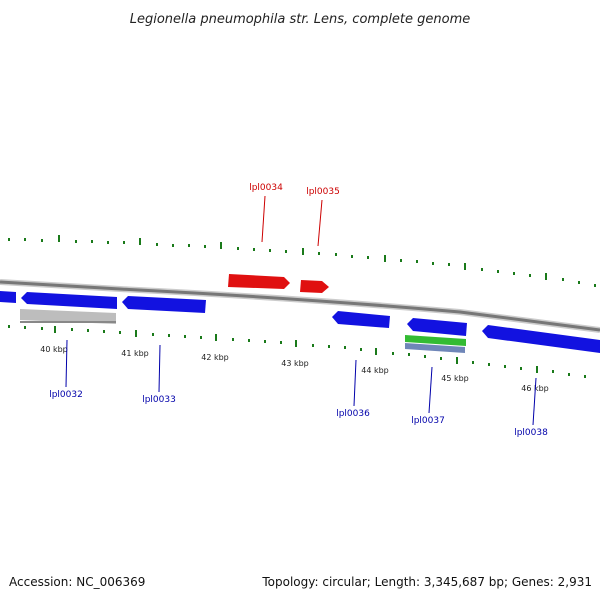 Image resolution: width=600 pixels, height=600 pixels. What do you see at coordinates (54, 349) in the screenshot?
I see `kbp-label-40: 40 kbp` at bounding box center [54, 349].